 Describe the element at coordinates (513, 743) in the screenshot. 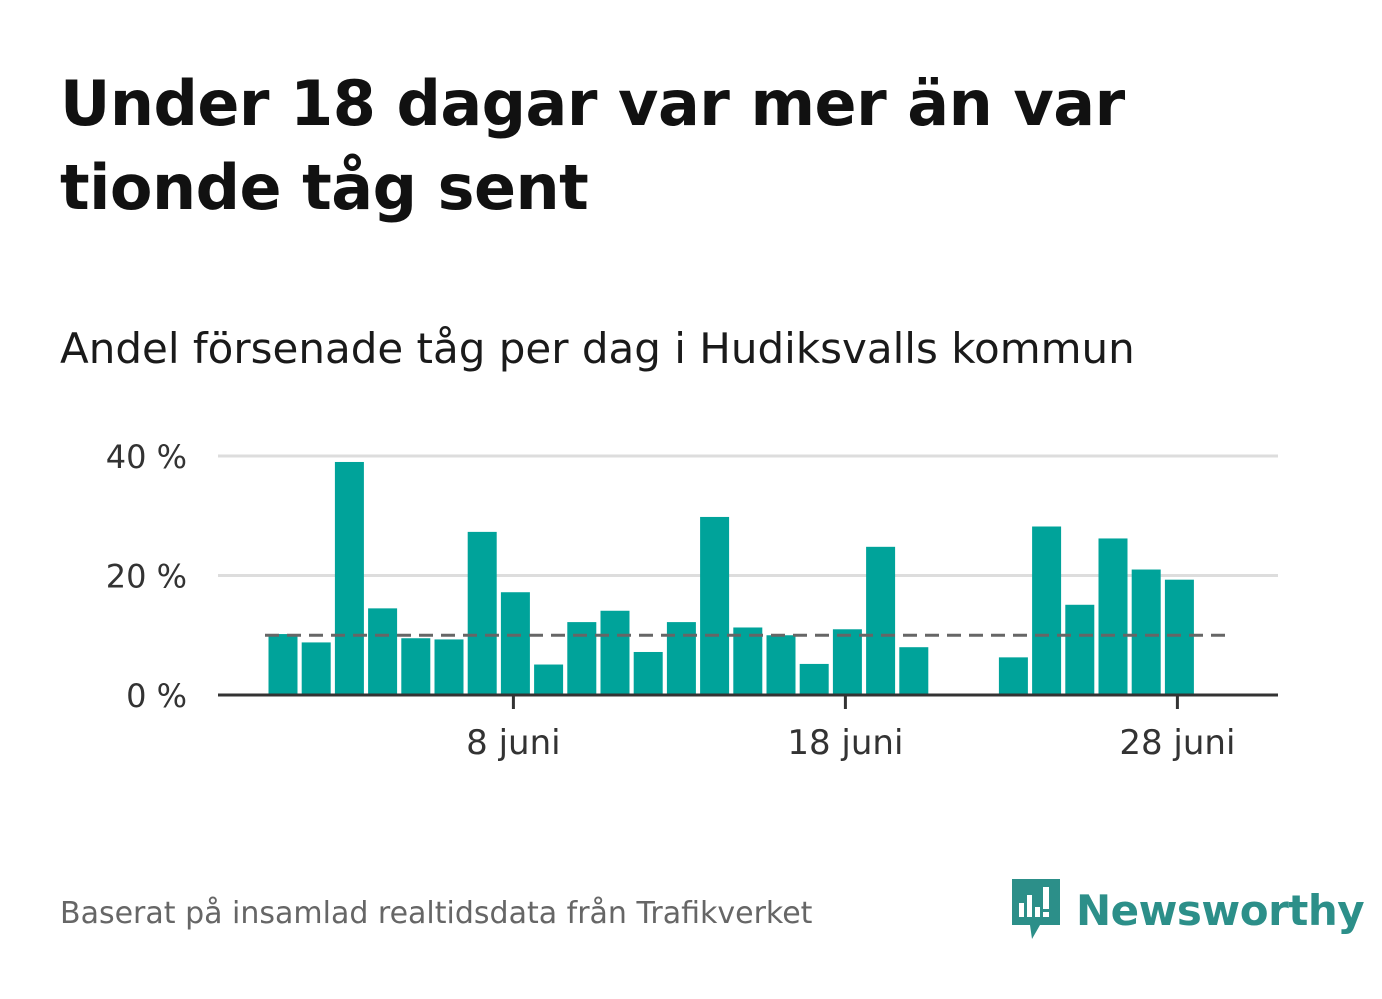

I see `x-tick-label: 8 juni` at that location.